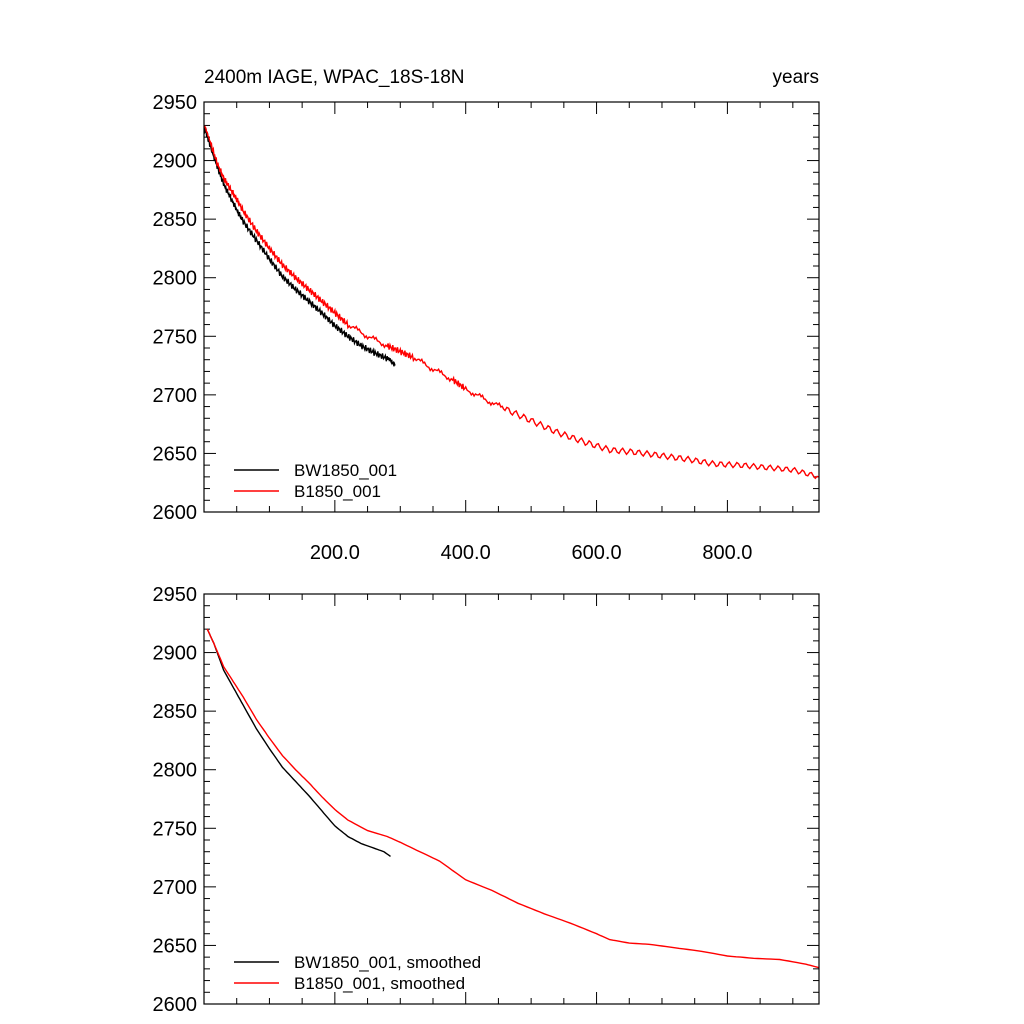 This screenshot has width=1024, height=1024. What do you see at coordinates (298, 742) in the screenshot?
I see `series-line-bw1850-001-smoothed` at bounding box center [298, 742].